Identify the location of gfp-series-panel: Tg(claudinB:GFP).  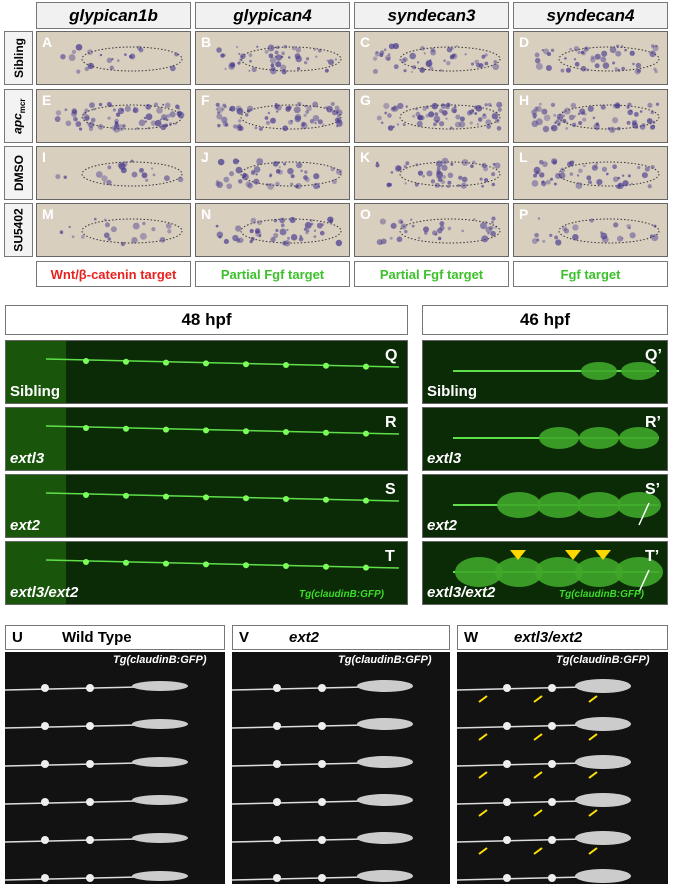
(115, 768).